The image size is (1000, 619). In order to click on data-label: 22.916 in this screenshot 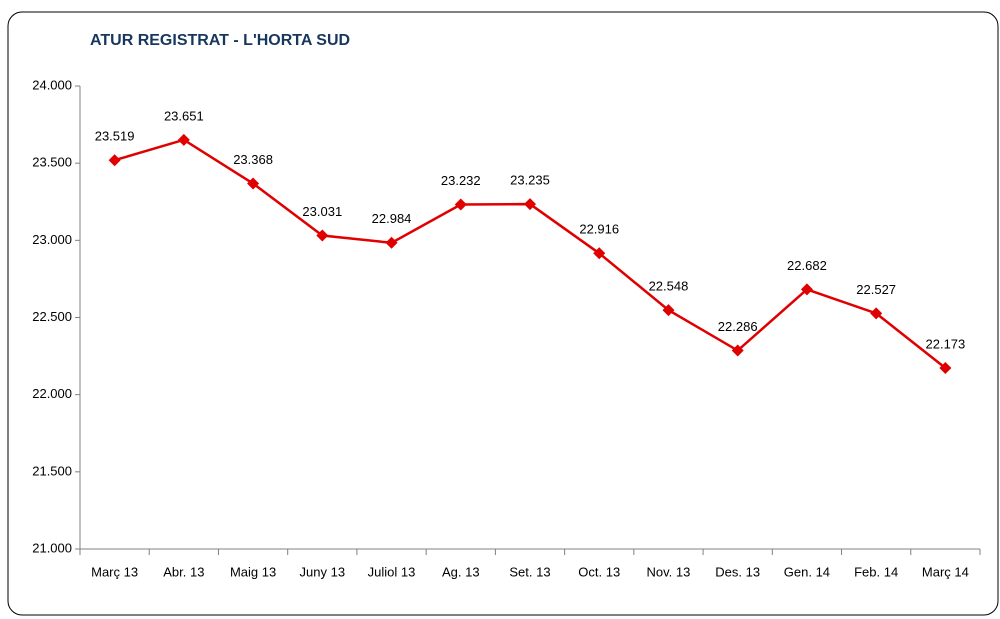, I will do `click(599, 229)`.